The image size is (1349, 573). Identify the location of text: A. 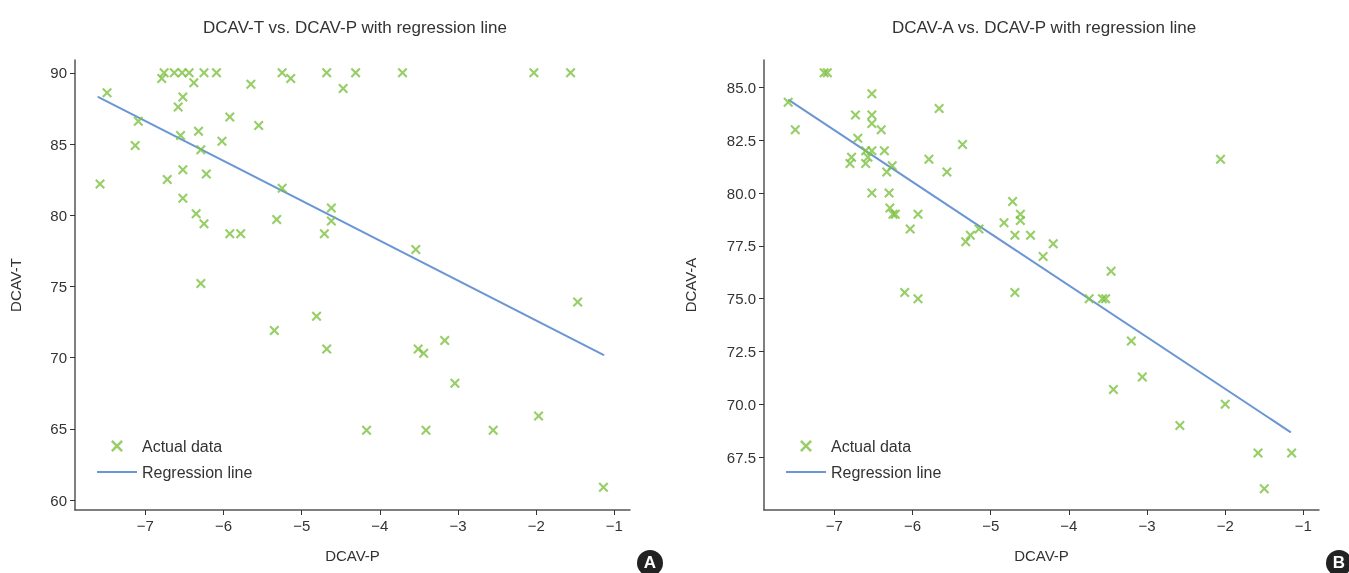
(650, 561).